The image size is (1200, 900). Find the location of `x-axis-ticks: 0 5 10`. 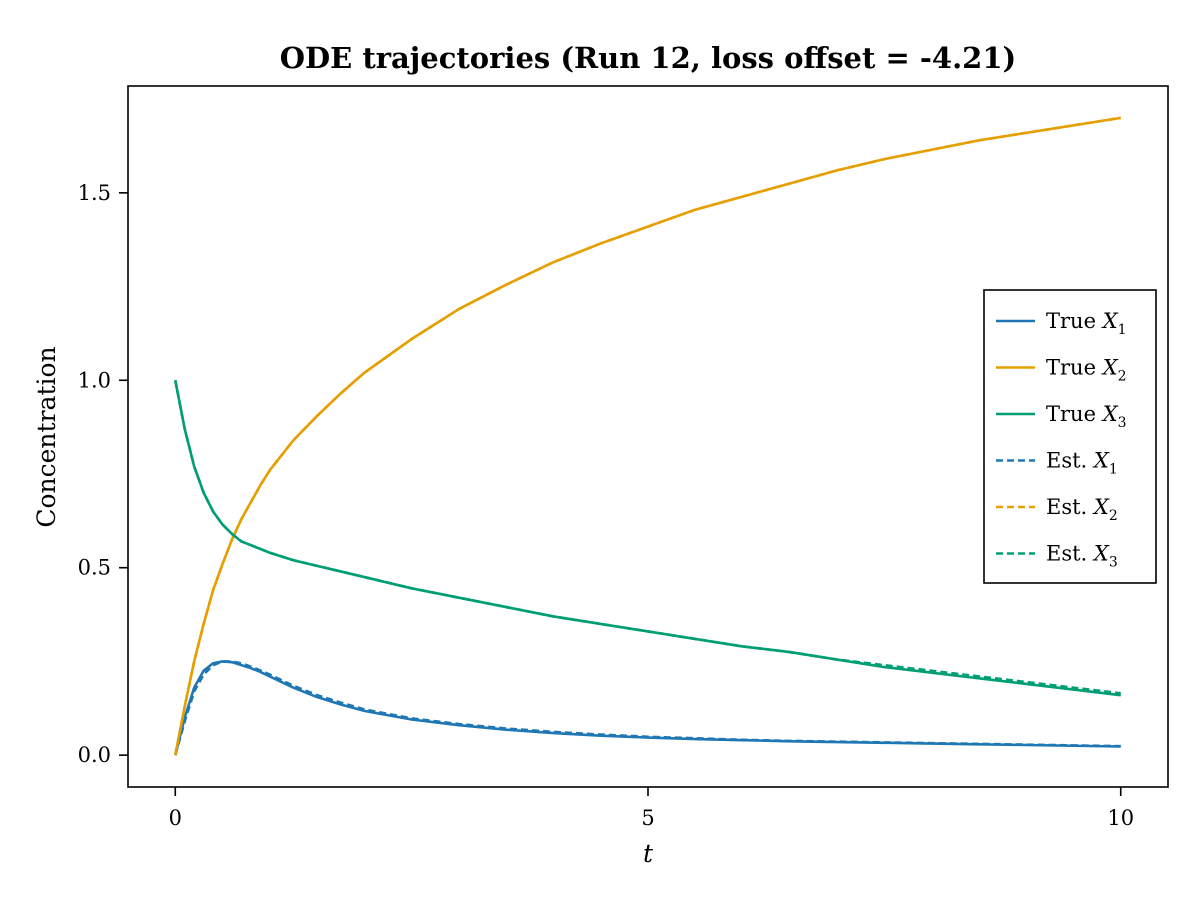

x-axis-ticks: 0 5 10 is located at coordinates (651, 808).